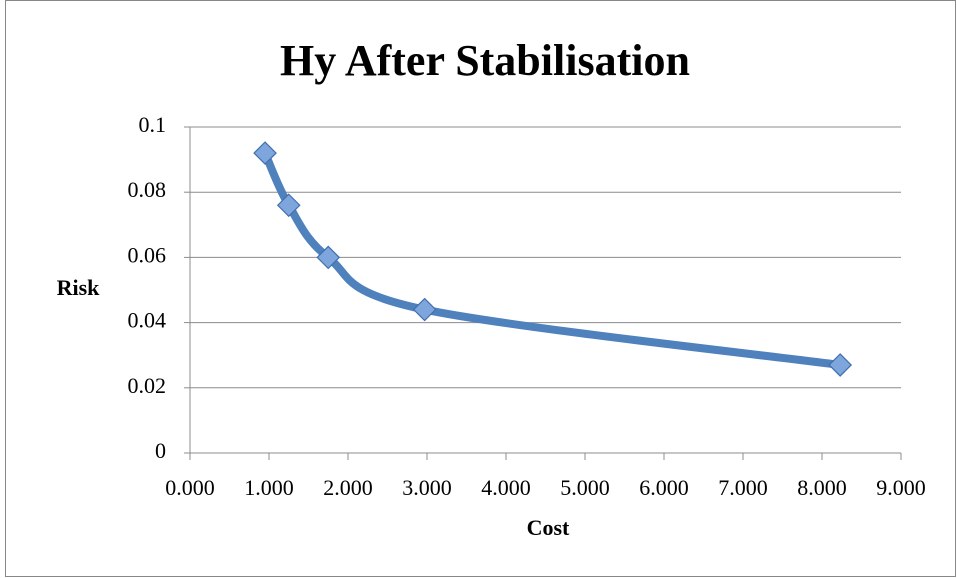 The height and width of the screenshot is (578, 957). What do you see at coordinates (190, 487) in the screenshot?
I see `x-tick-label: 0.000` at bounding box center [190, 487].